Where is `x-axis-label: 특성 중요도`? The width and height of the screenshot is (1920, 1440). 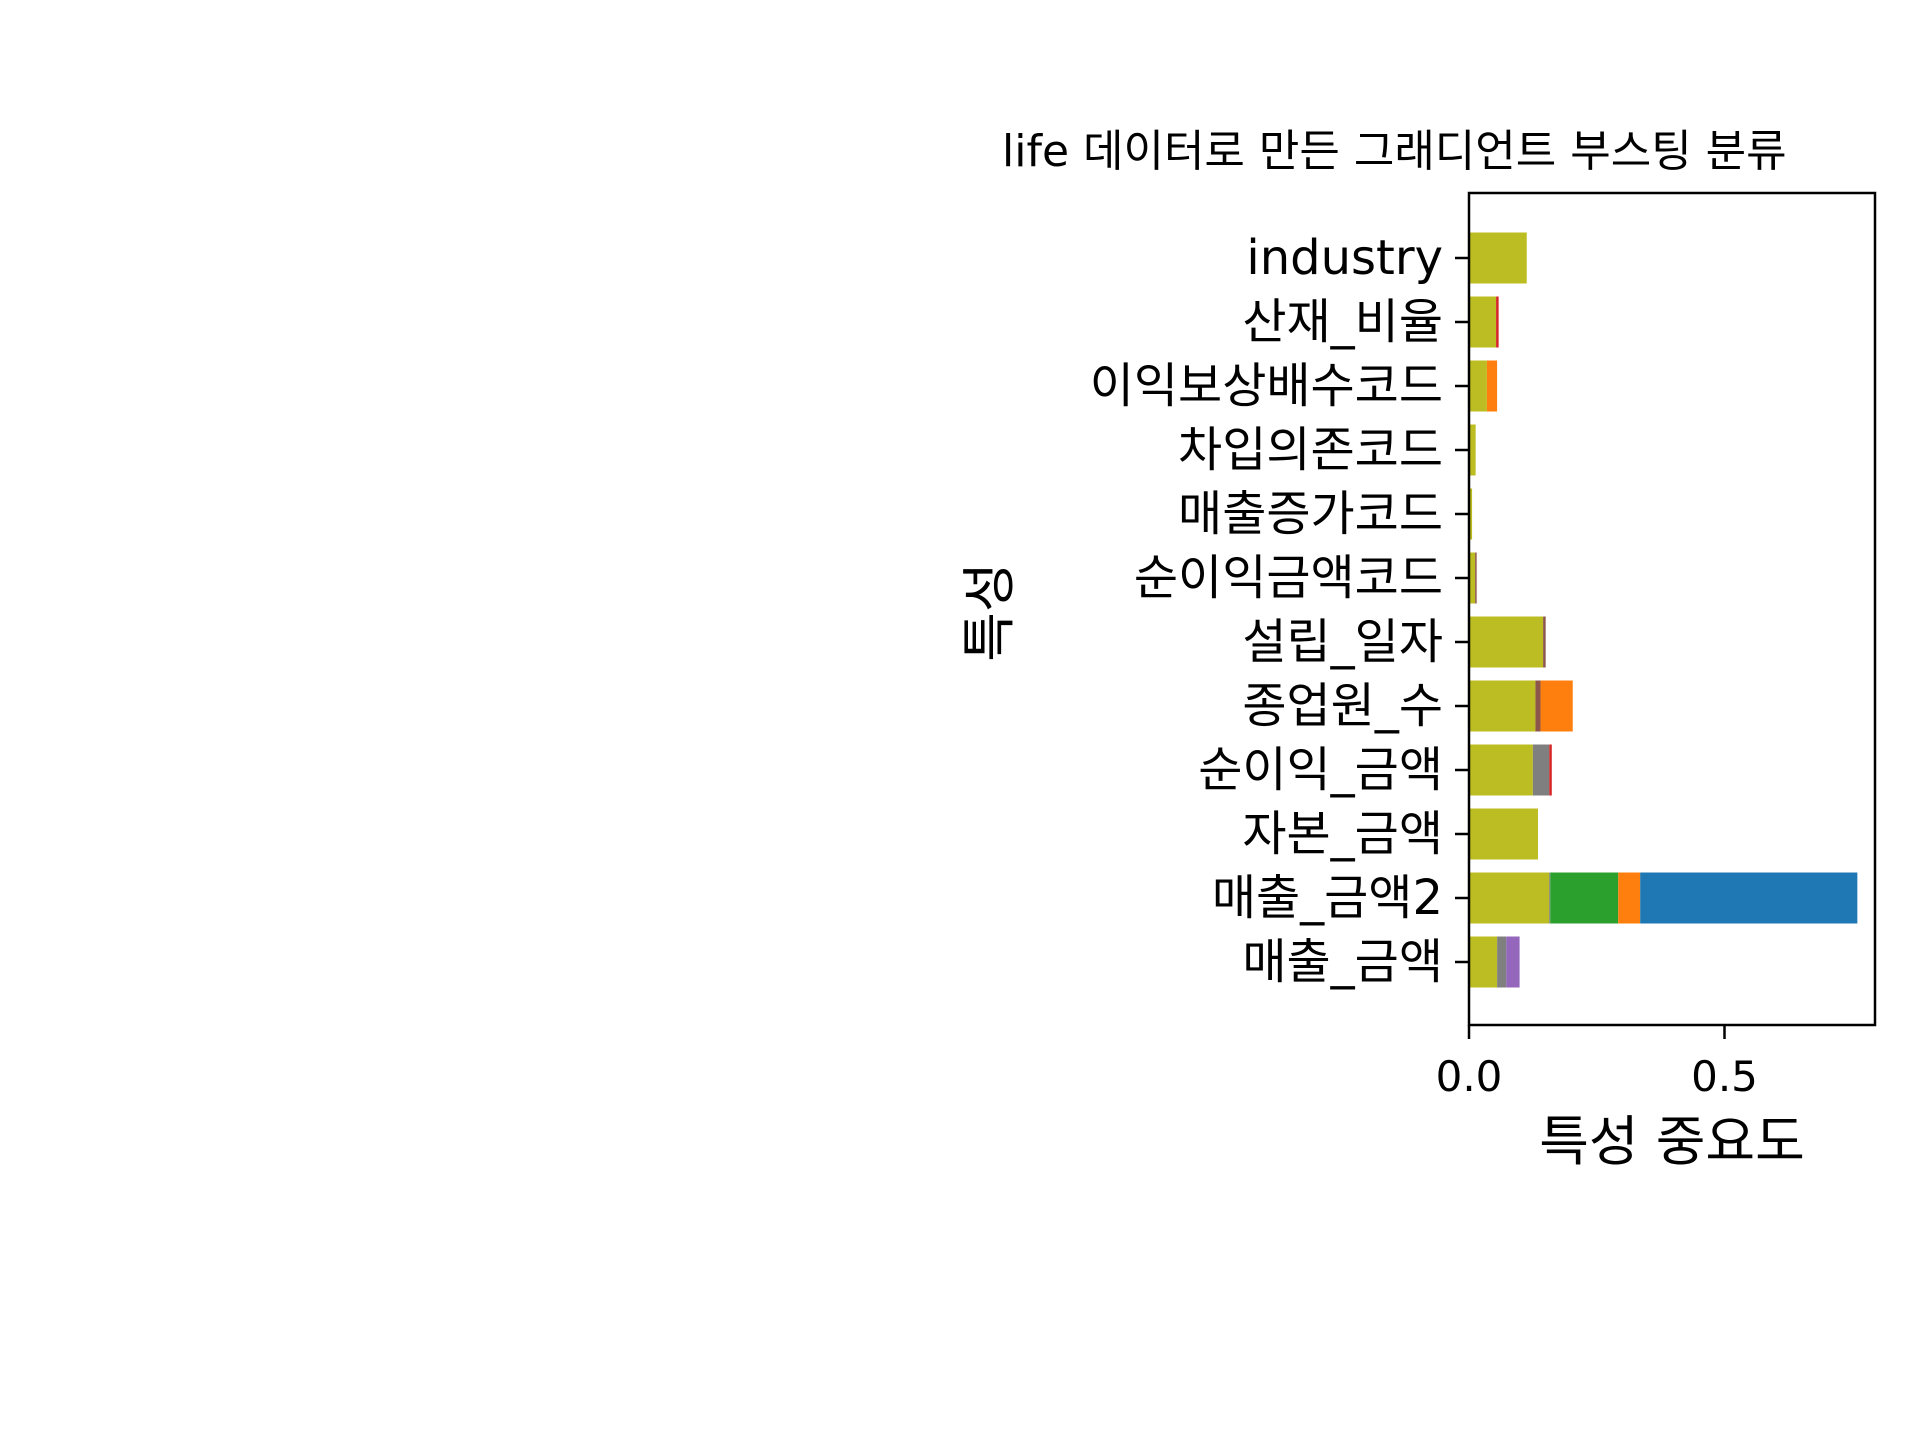 x-axis-label: 특성 중요도 is located at coordinates (1672, 1141).